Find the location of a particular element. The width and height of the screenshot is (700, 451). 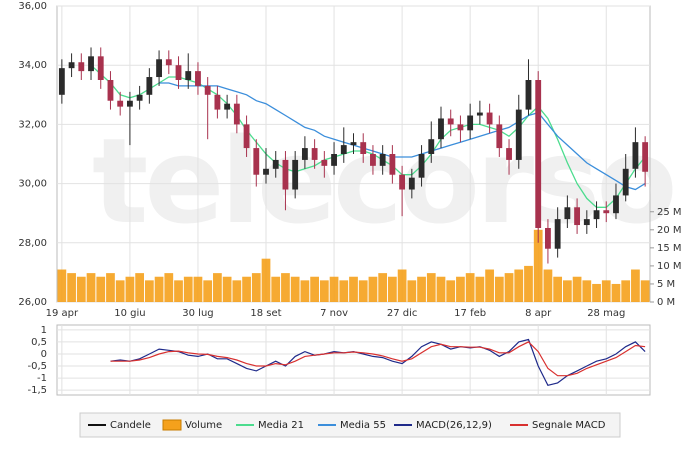

y-tick-label: 34,00 is located at coordinates (32, 65).